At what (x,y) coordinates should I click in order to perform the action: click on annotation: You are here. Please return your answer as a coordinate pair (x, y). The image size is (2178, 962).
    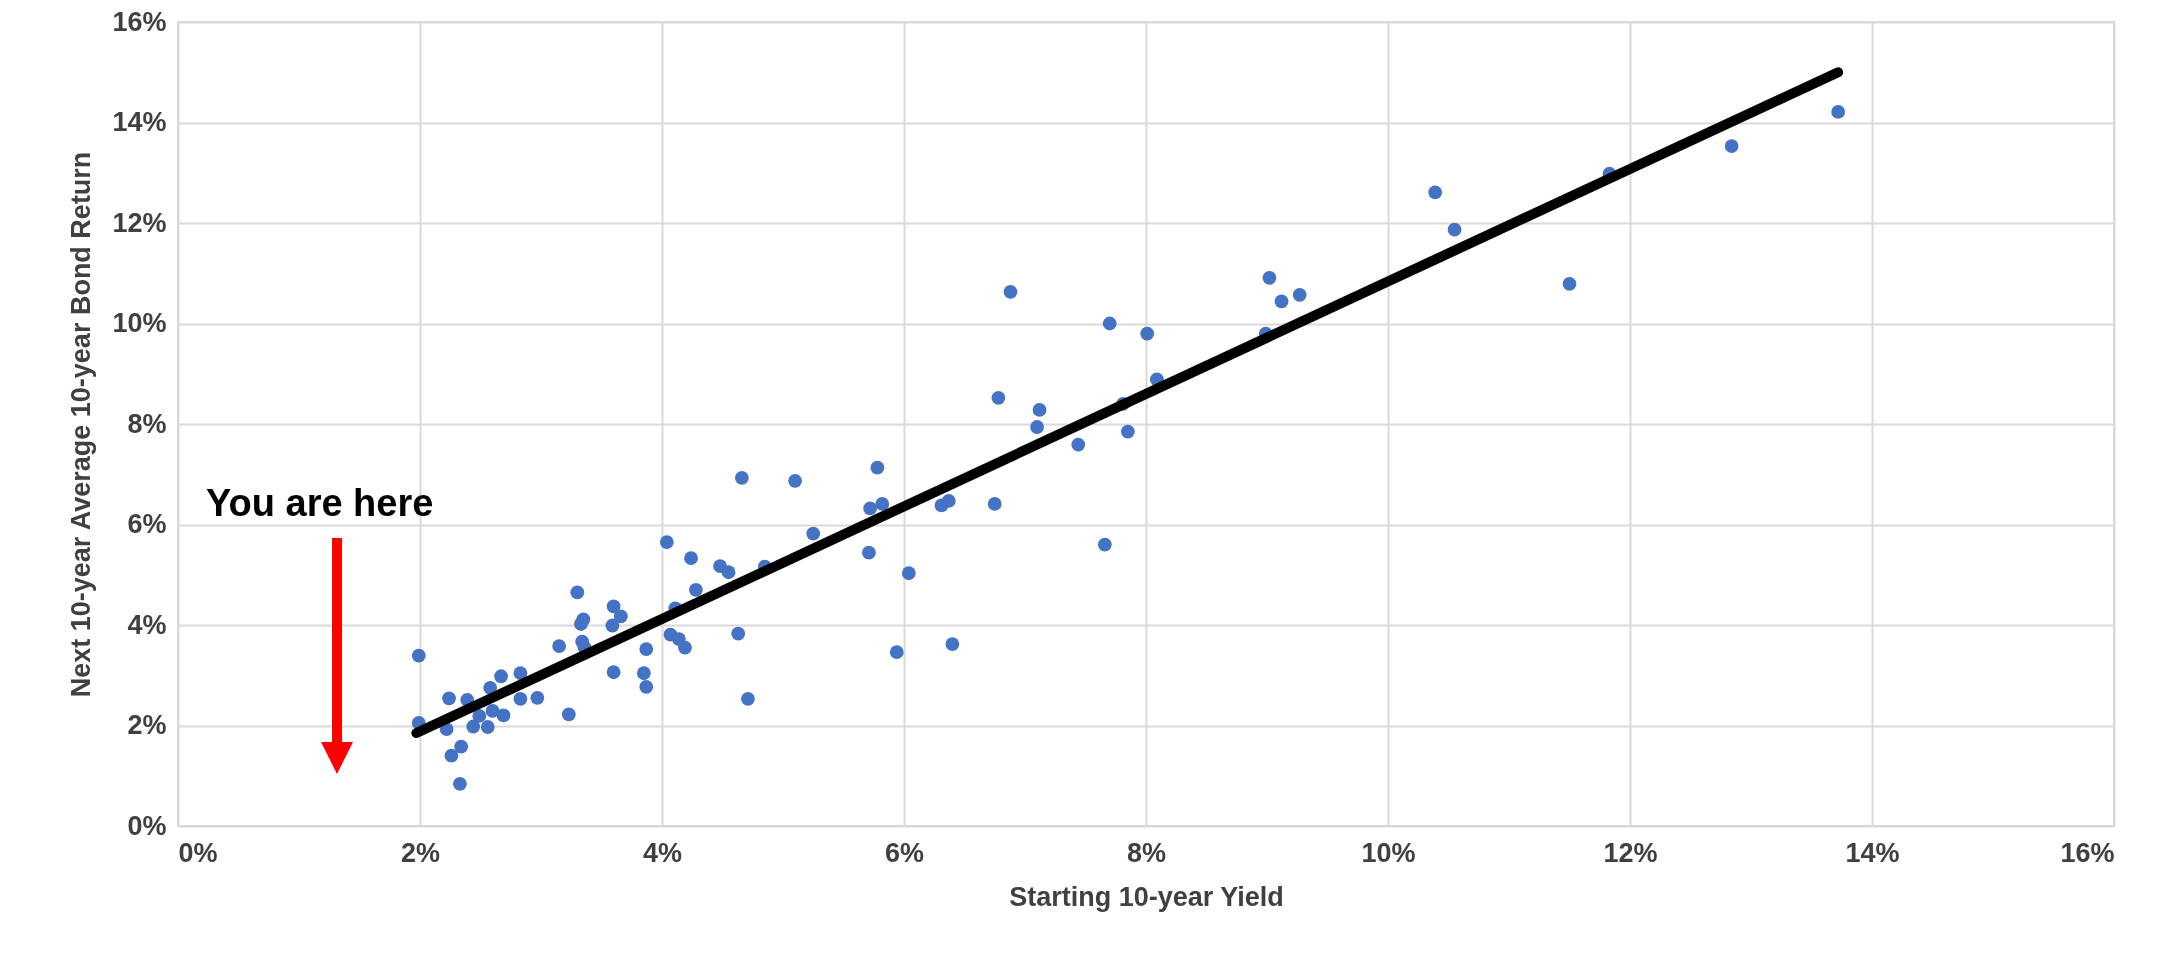
    Looking at the image, I should click on (320, 503).